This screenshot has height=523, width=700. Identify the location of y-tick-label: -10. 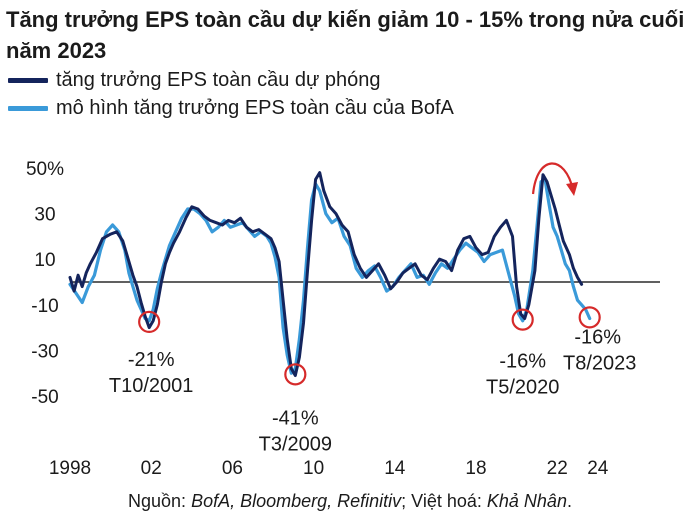
(44, 306).